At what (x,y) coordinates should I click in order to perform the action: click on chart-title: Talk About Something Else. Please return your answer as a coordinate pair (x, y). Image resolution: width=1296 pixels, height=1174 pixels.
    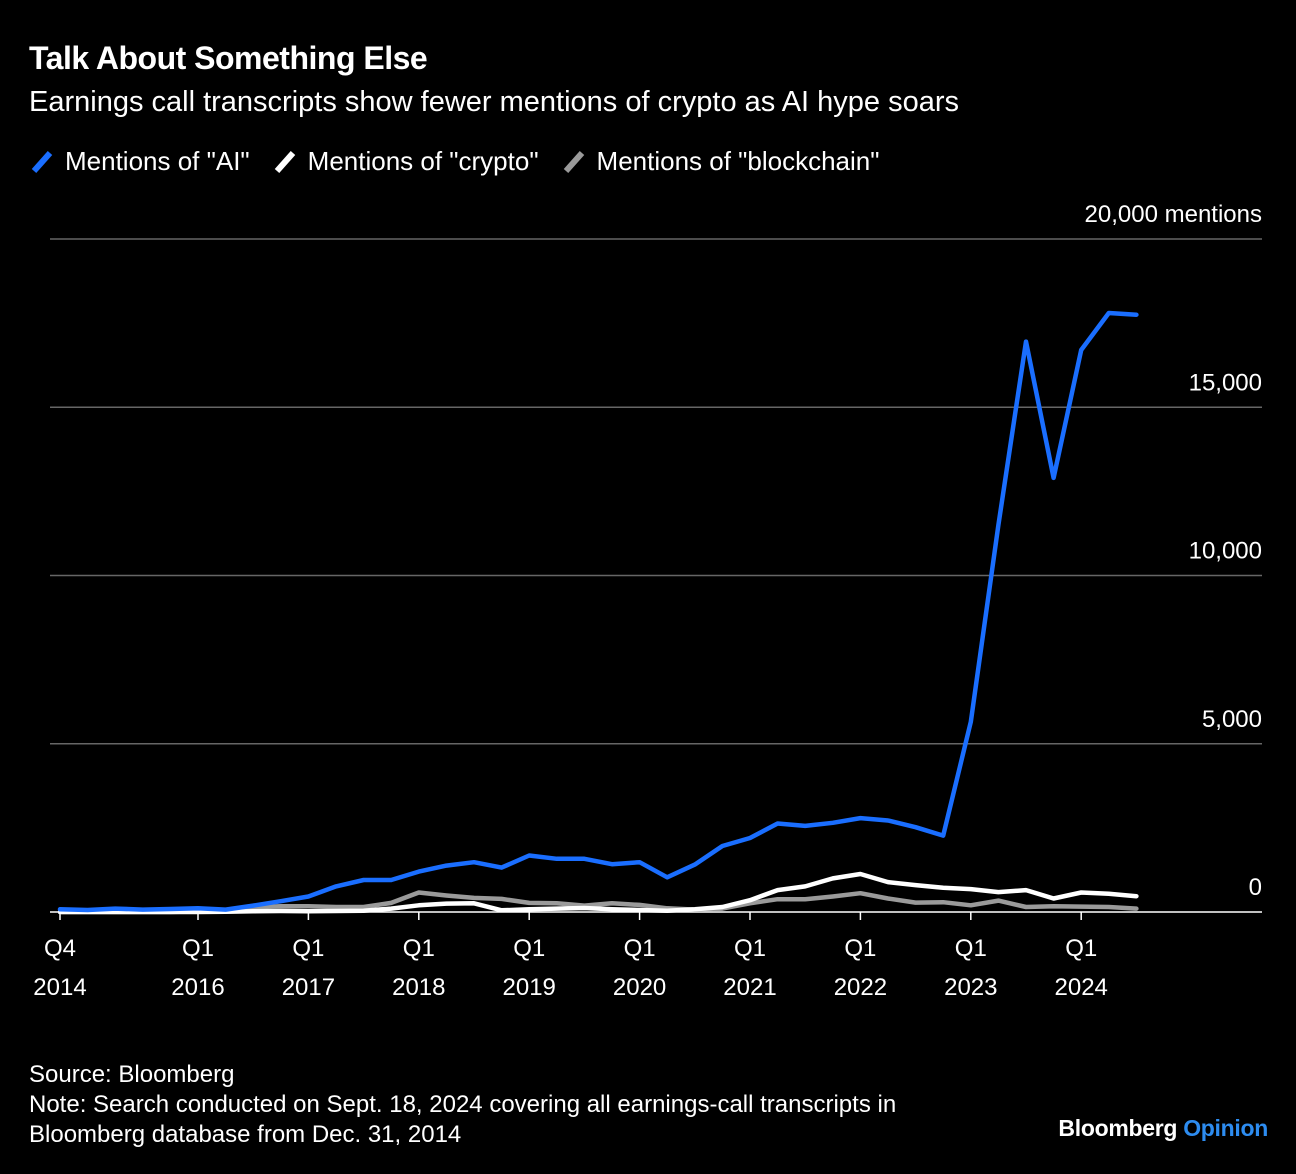
    Looking at the image, I should click on (228, 58).